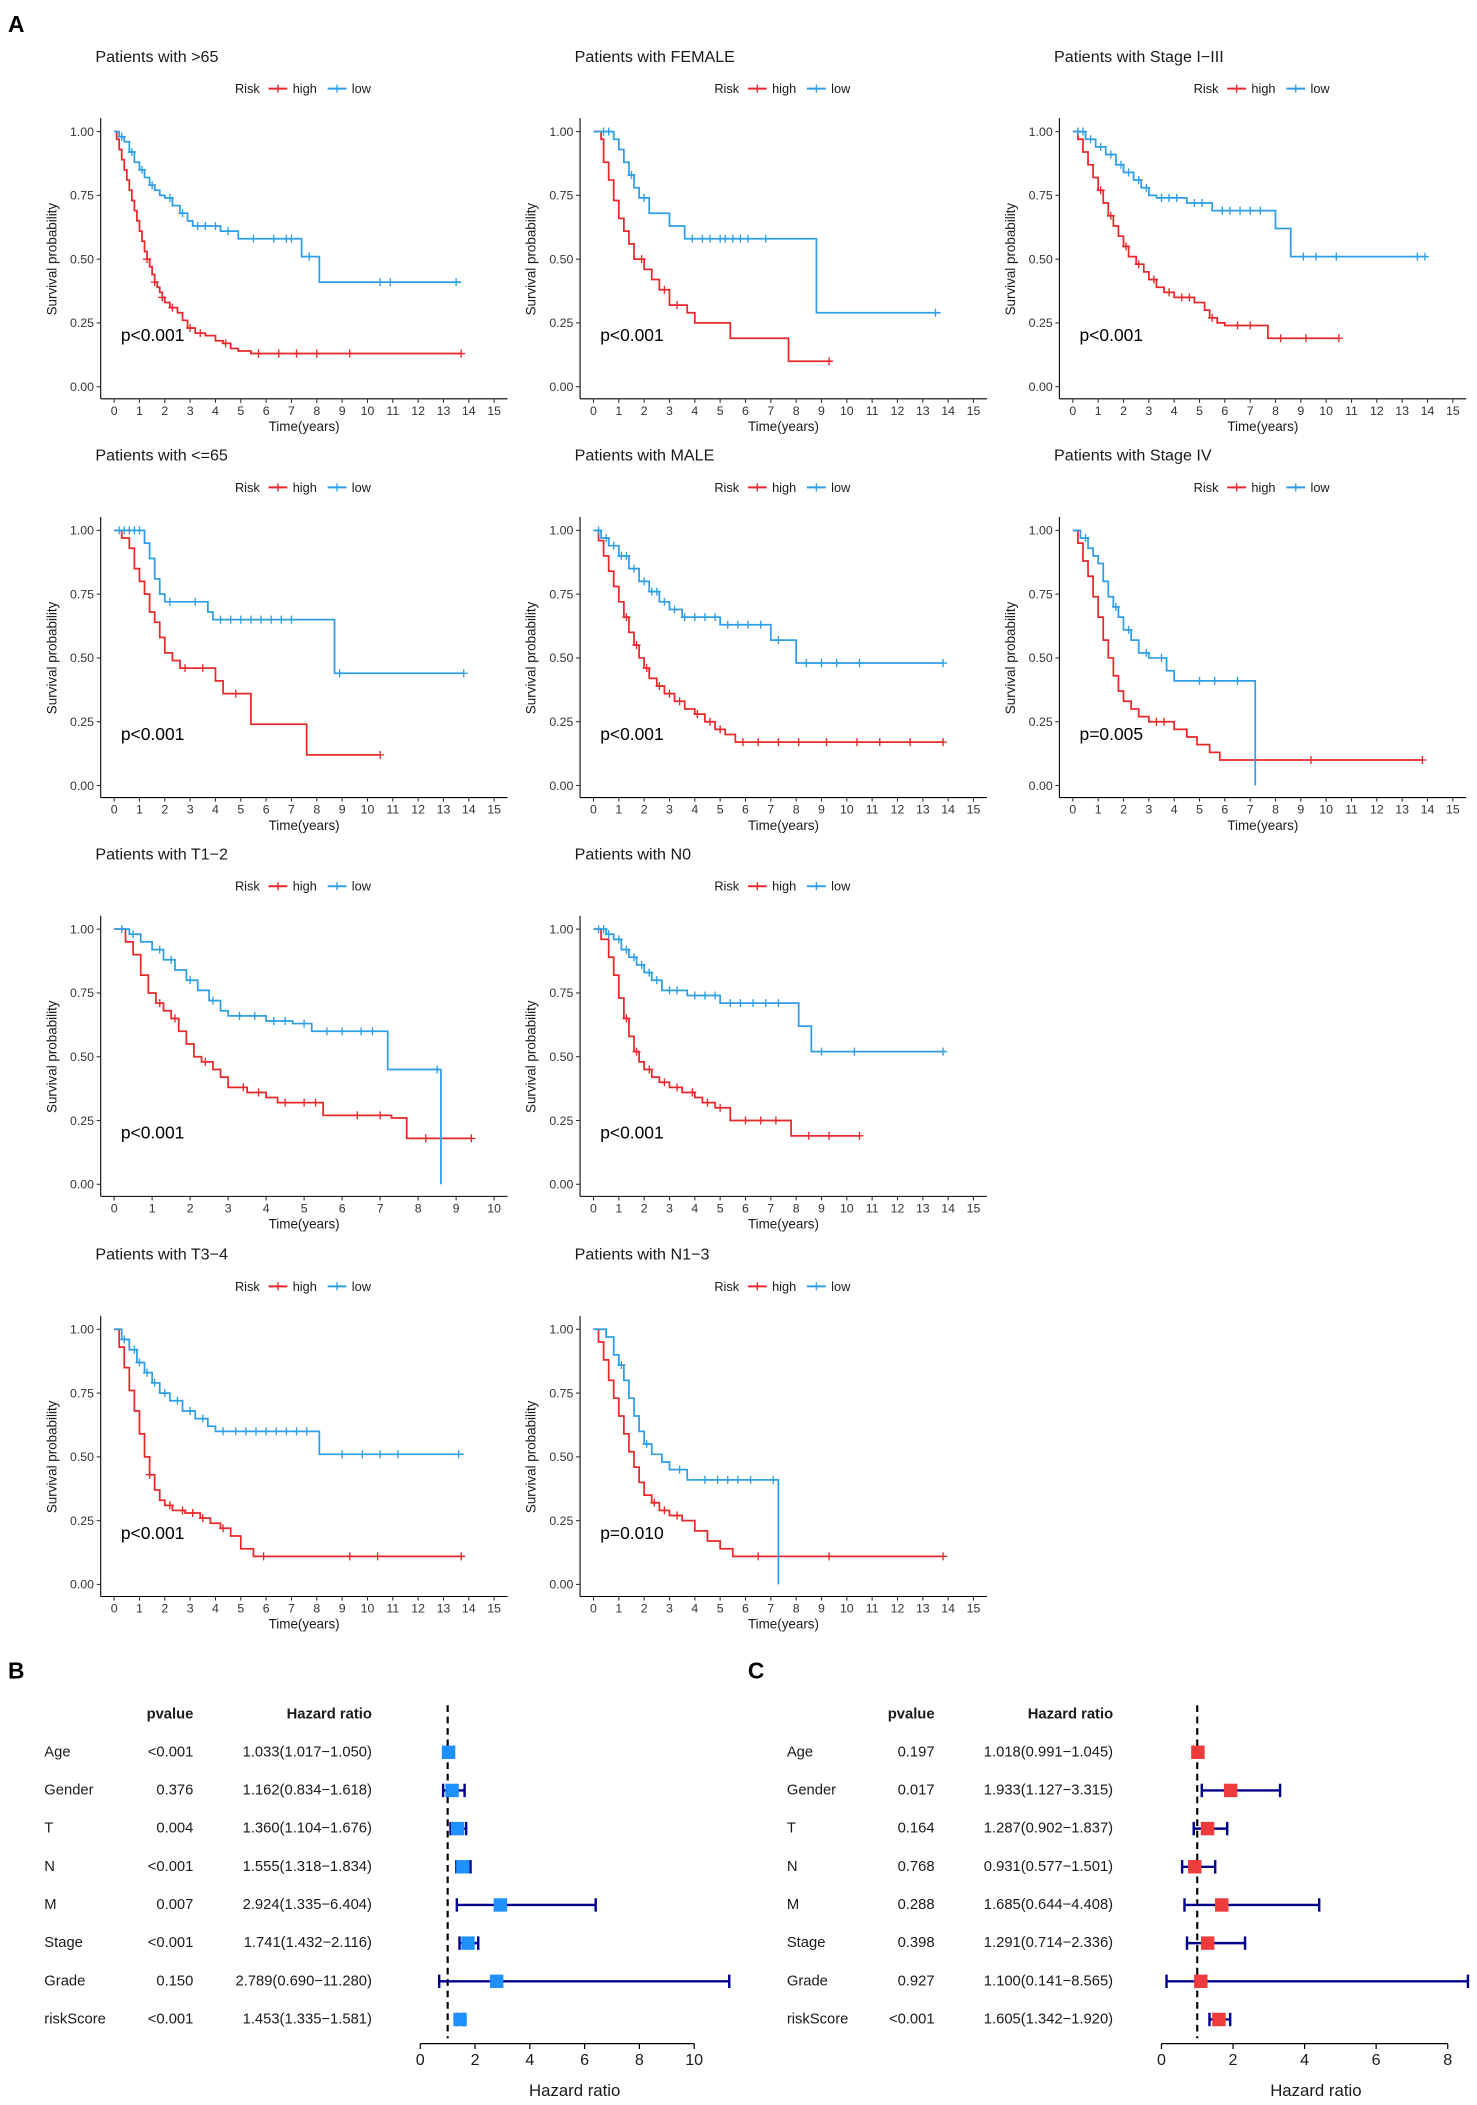 This screenshot has height=2105, width=1477. I want to click on x-axis-label: Hazard ratio, so click(574, 2090).